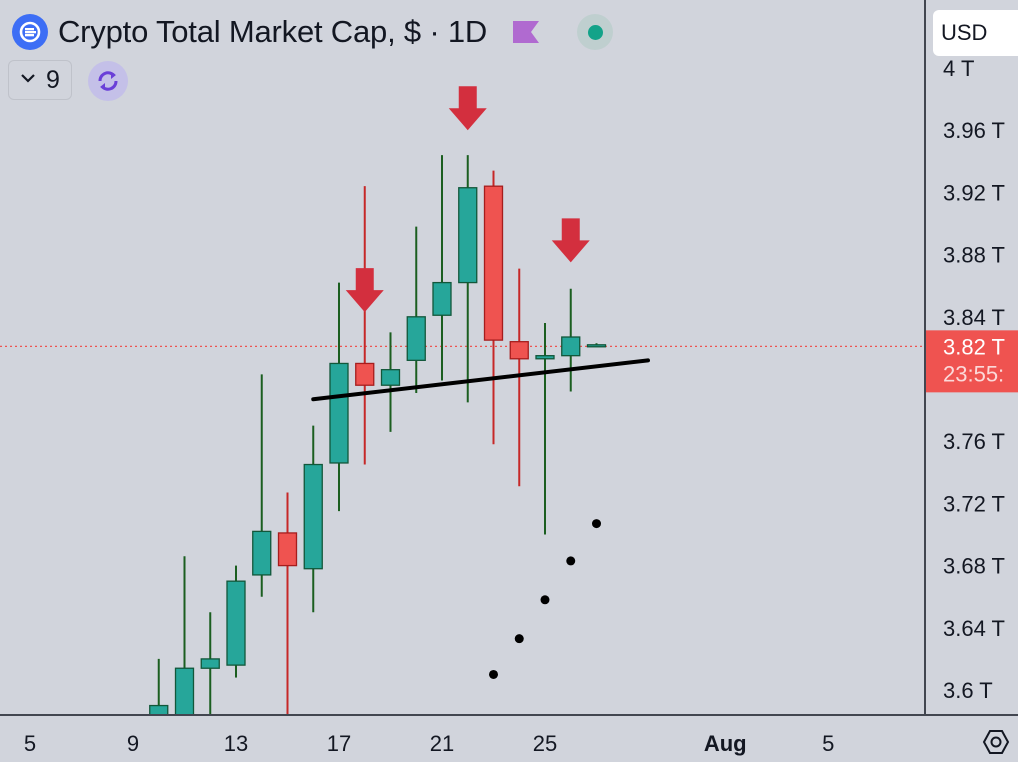 The width and height of the screenshot is (1018, 762). What do you see at coordinates (442, 743) in the screenshot?
I see `time-tick-label: 21` at bounding box center [442, 743].